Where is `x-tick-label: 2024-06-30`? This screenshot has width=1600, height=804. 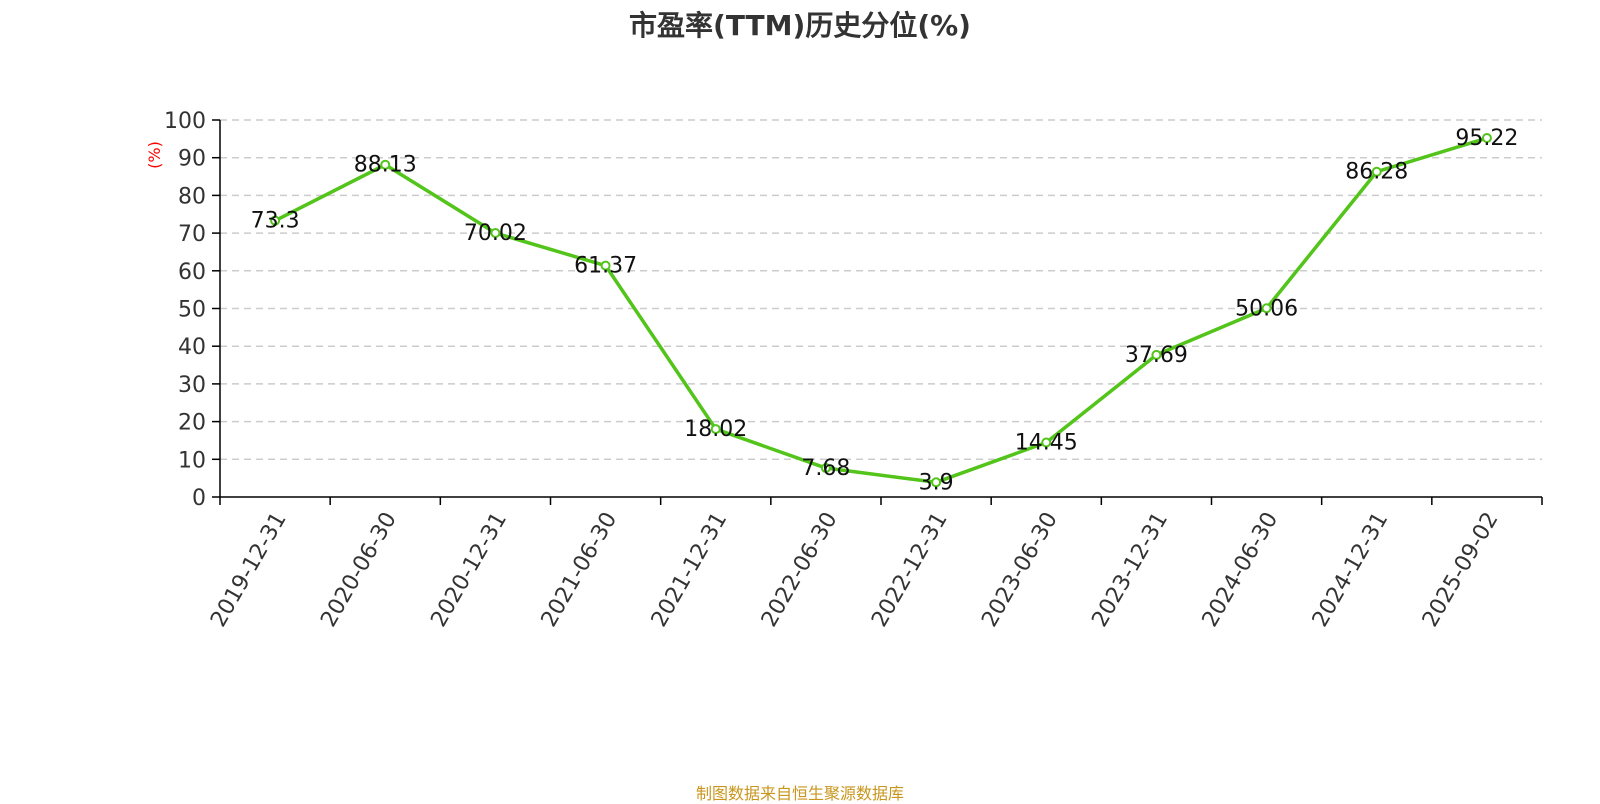
x-tick-label: 2024-06-30 is located at coordinates (1241, 569).